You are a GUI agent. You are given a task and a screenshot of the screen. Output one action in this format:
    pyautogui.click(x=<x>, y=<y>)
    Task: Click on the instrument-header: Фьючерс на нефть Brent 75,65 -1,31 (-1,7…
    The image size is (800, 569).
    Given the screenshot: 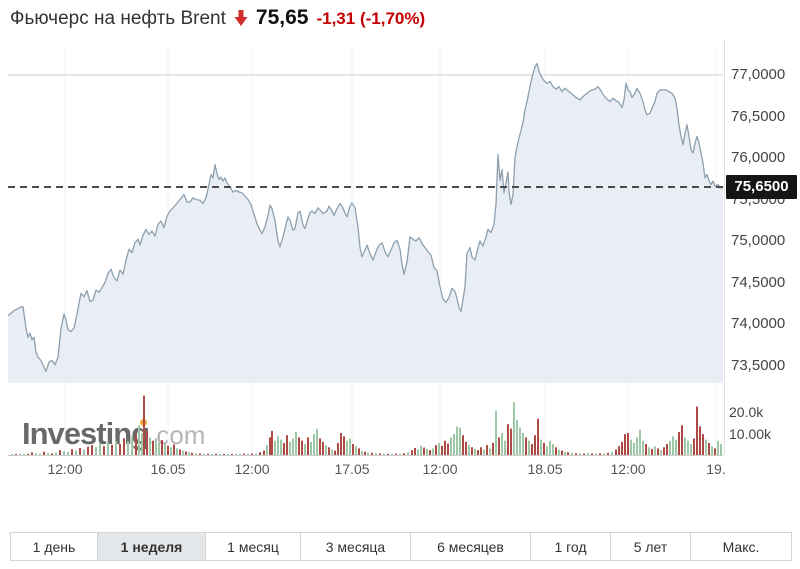 What is the action you would take?
    pyautogui.click(x=217, y=18)
    